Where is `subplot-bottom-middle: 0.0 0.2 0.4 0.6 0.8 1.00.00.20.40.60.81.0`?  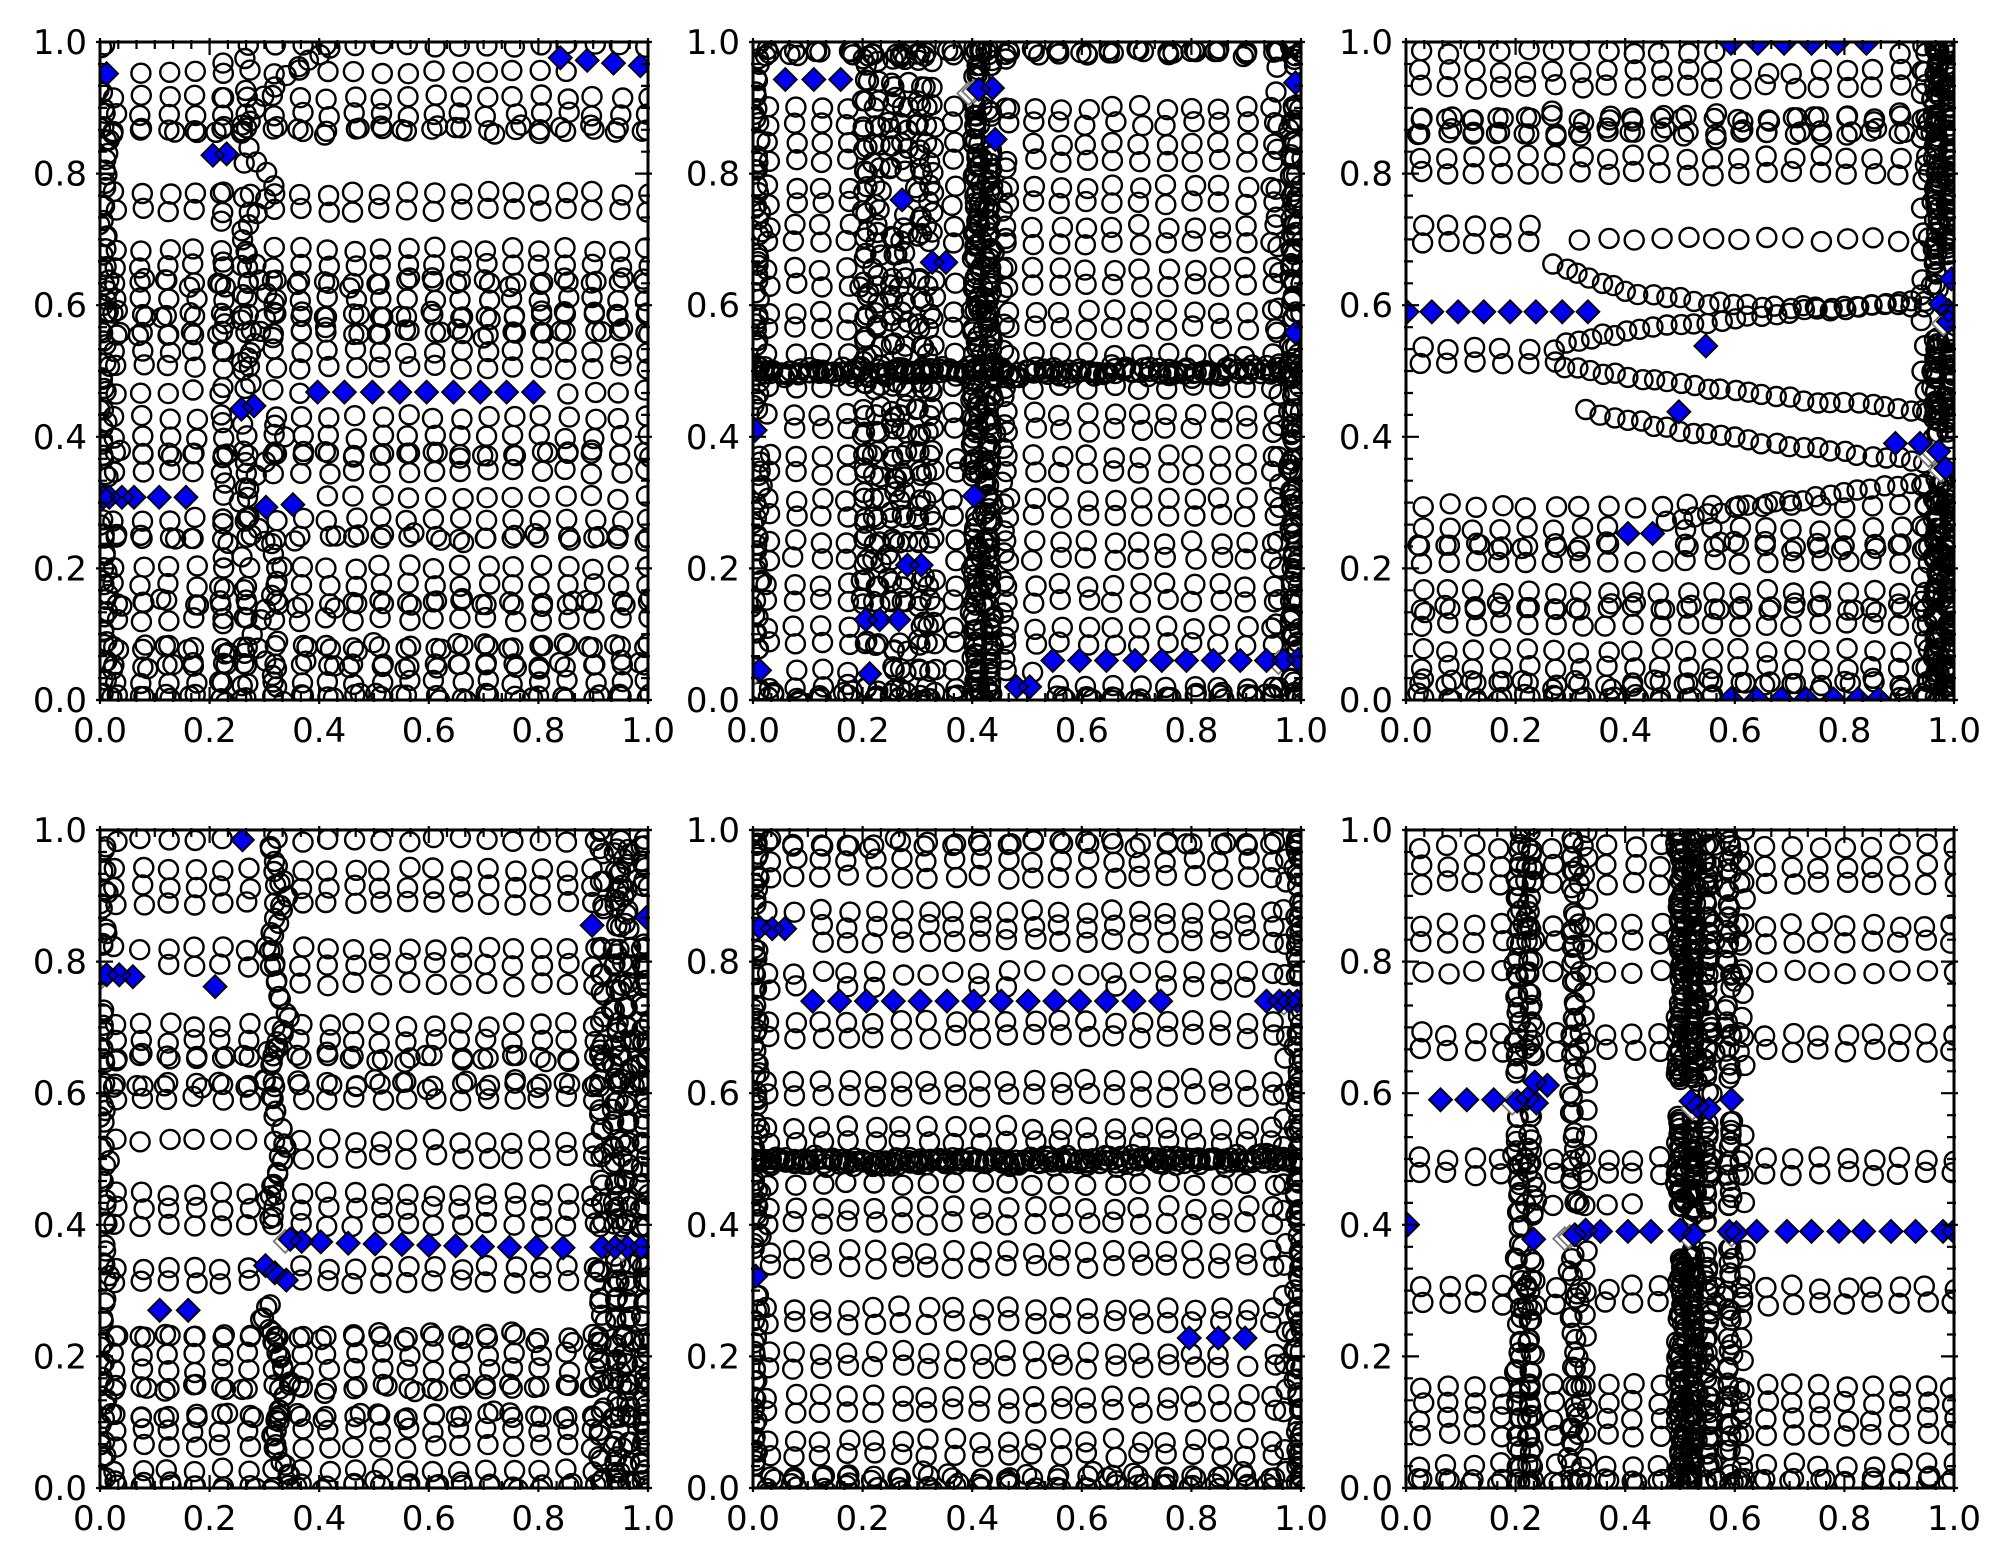 subplot-bottom-middle: 0.0 0.2 0.4 0.6 0.8 1.00.00.20.40.60.81.0 is located at coordinates (1007, 1175).